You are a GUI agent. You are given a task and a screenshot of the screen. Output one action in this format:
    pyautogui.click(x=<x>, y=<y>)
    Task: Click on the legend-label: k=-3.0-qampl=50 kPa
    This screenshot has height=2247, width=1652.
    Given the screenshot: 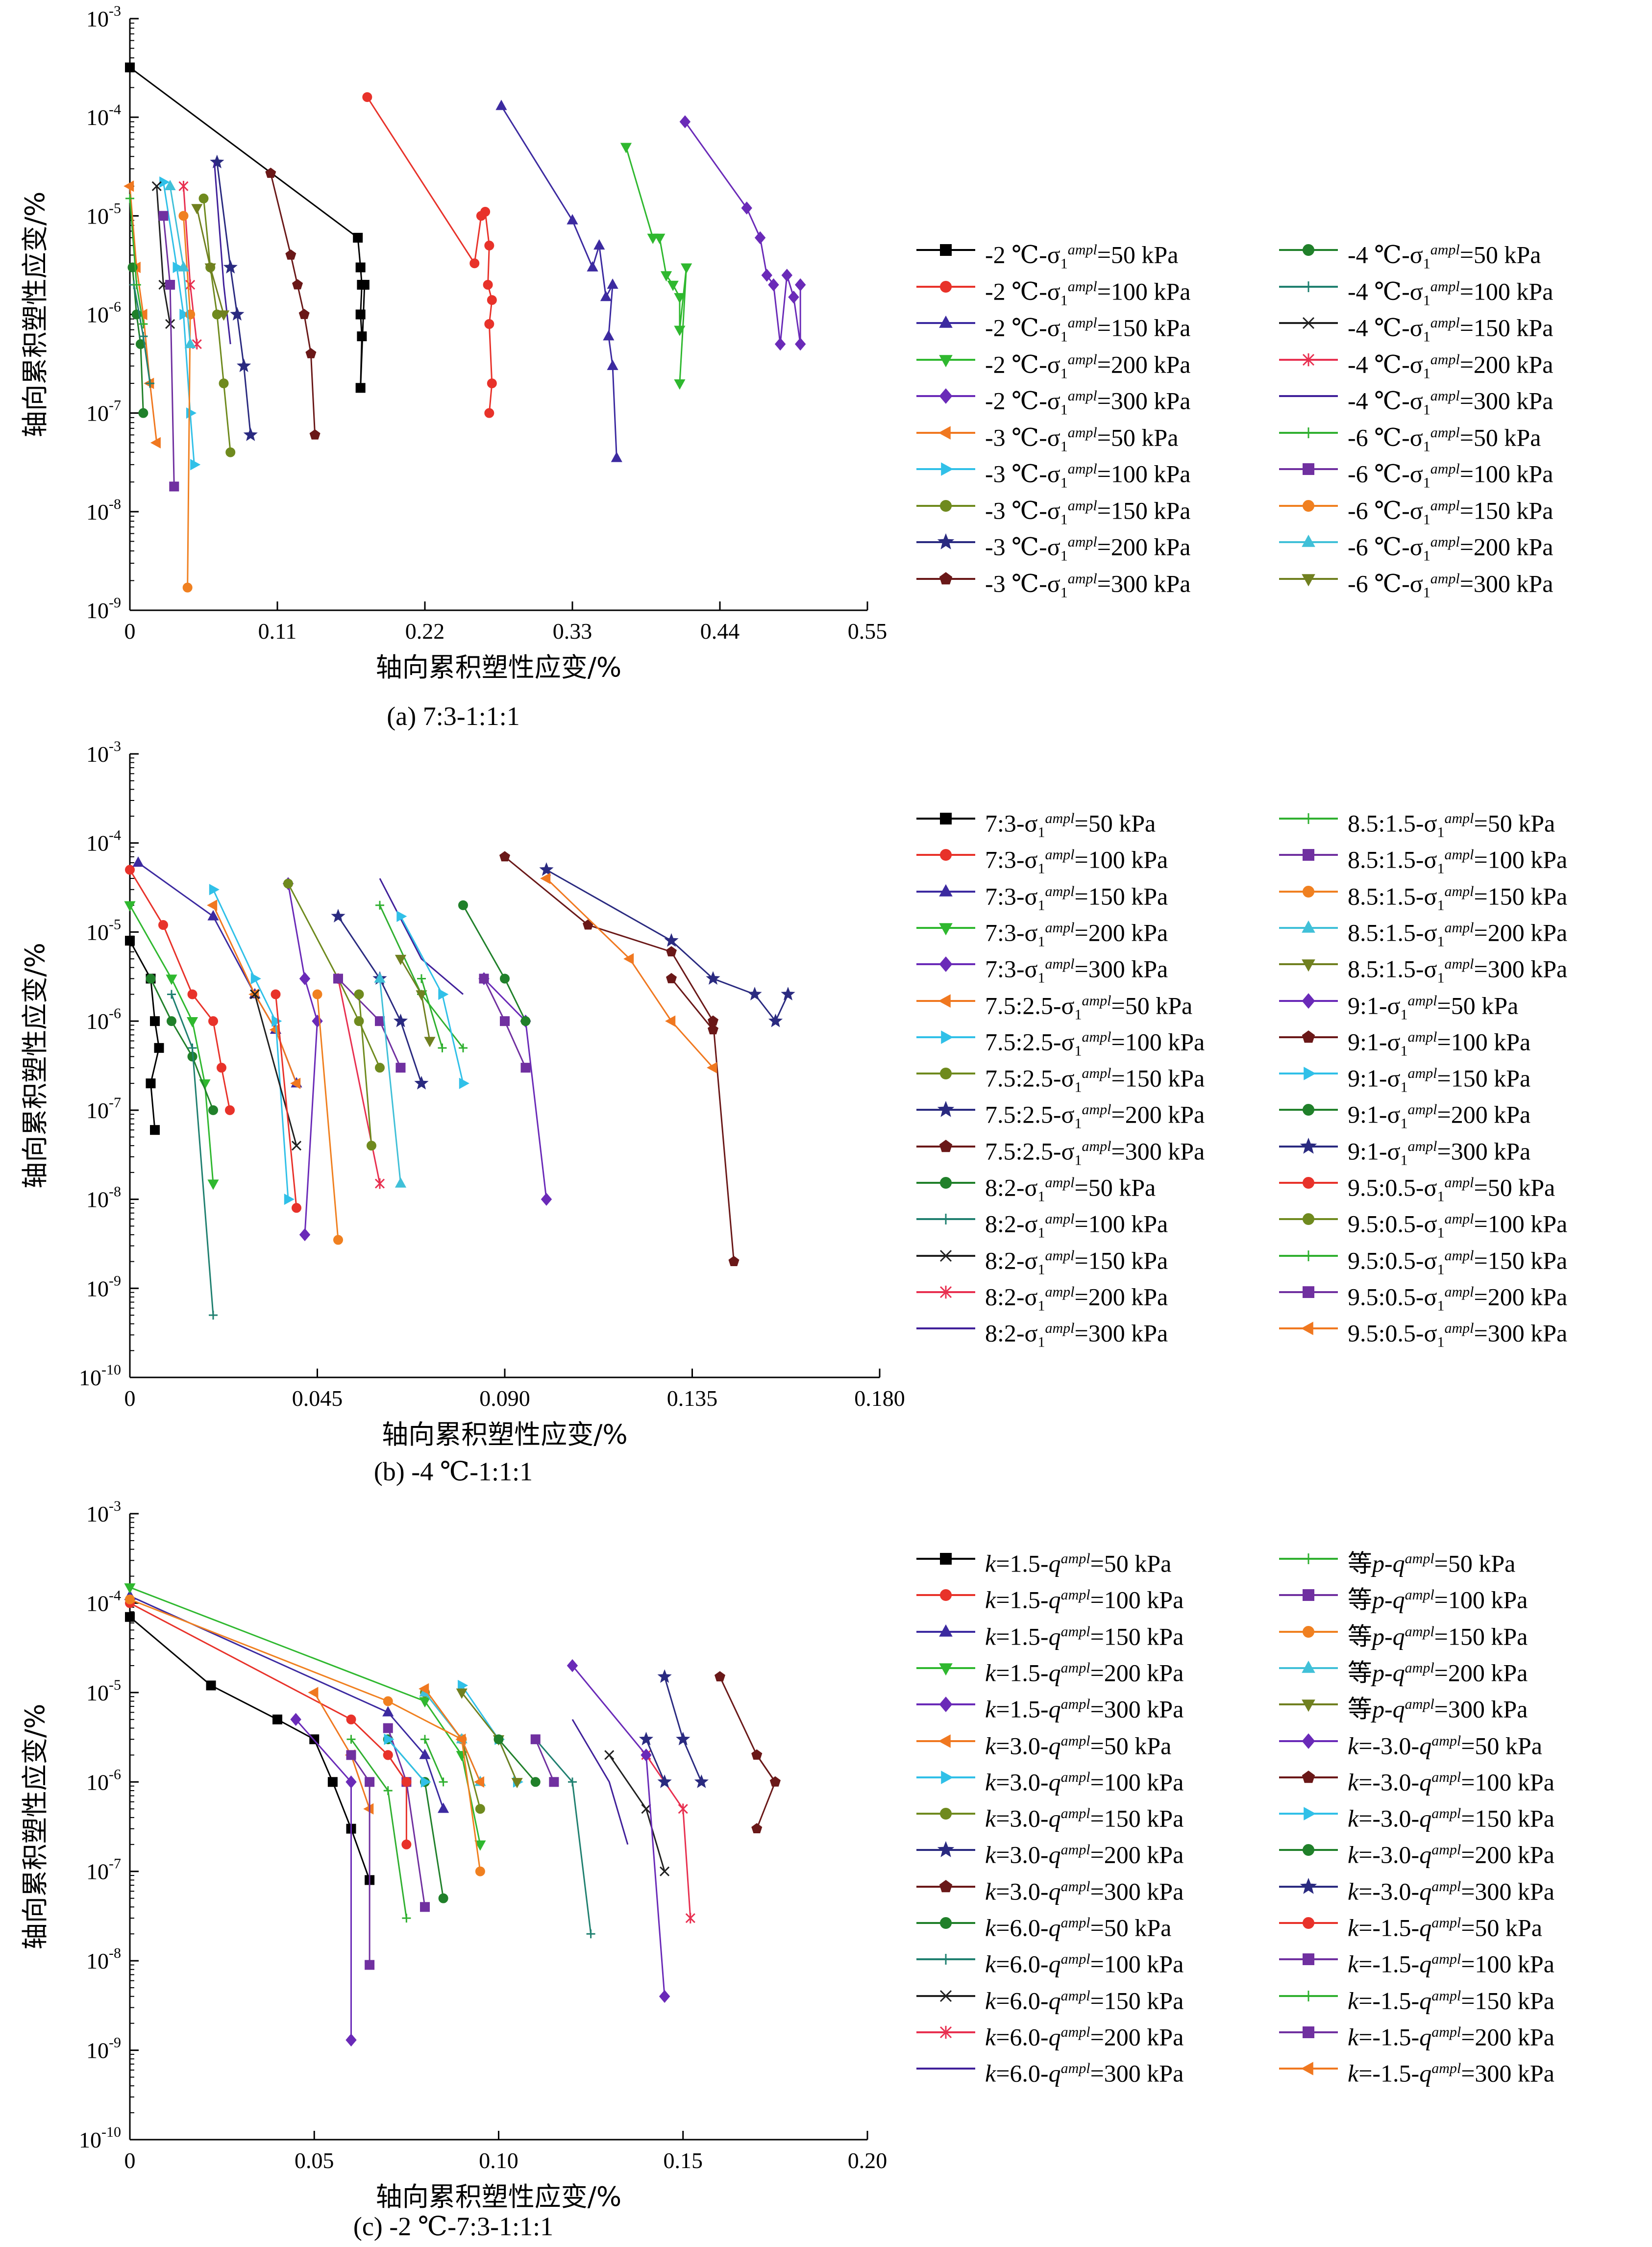 What is the action you would take?
    pyautogui.click(x=1445, y=1746)
    